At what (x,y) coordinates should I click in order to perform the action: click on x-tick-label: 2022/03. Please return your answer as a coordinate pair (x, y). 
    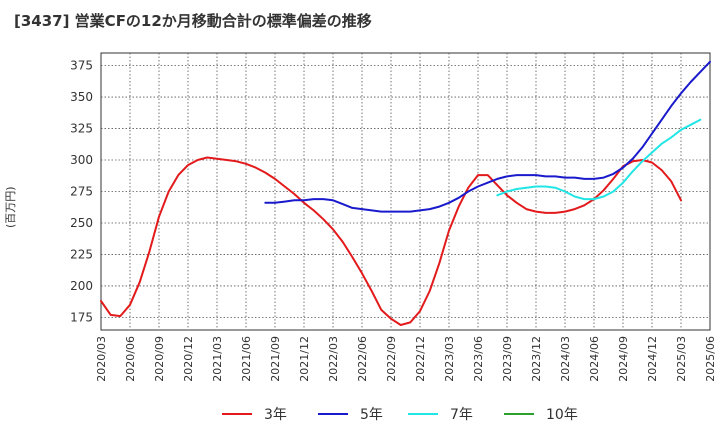
    Looking at the image, I should click on (333, 359).